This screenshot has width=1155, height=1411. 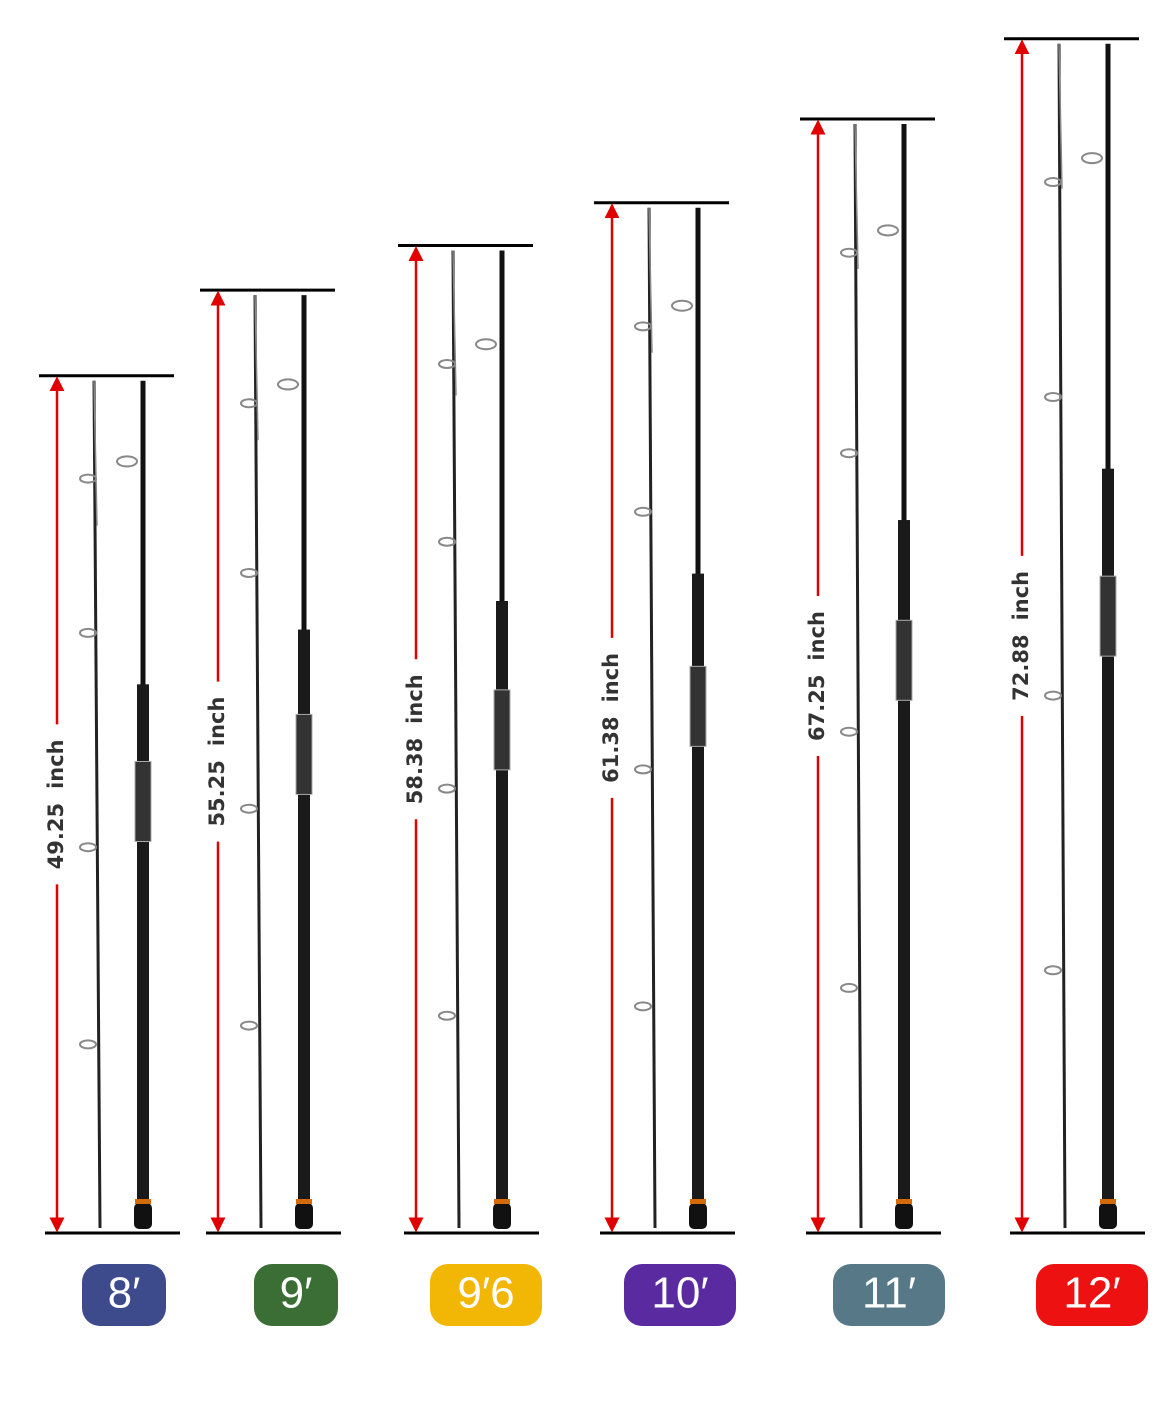 I want to click on rod-group: 58.38 inch 9′6, so click(x=470, y=785).